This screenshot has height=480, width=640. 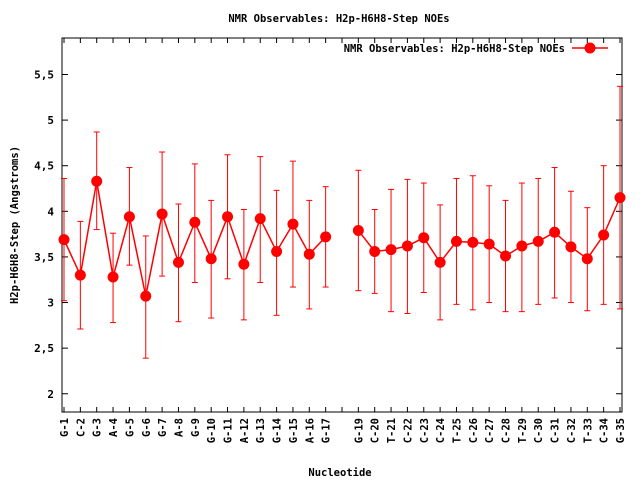 I want to click on chart-title: NMR Observables: H2p-H6H8-Step NOEs, so click(x=338, y=19).